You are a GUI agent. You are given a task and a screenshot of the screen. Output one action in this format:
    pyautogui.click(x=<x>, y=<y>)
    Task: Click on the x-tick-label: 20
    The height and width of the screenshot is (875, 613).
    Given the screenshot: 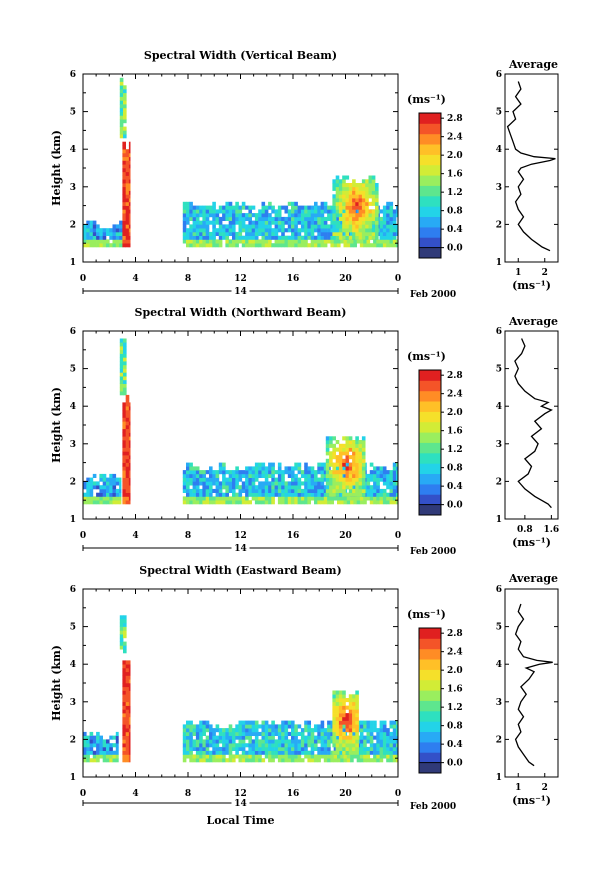 What is the action you would take?
    pyautogui.click(x=345, y=794)
    